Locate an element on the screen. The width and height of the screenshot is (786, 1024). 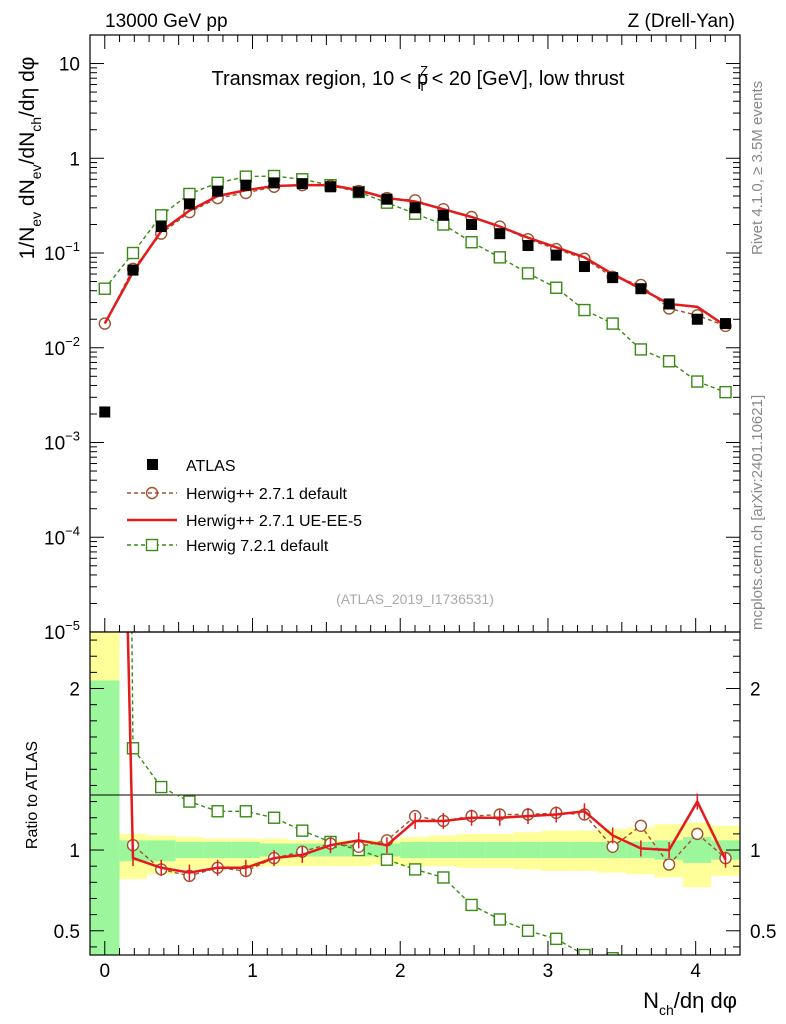
ratio-y-tick-label-left: 1 is located at coordinates (74, 851).